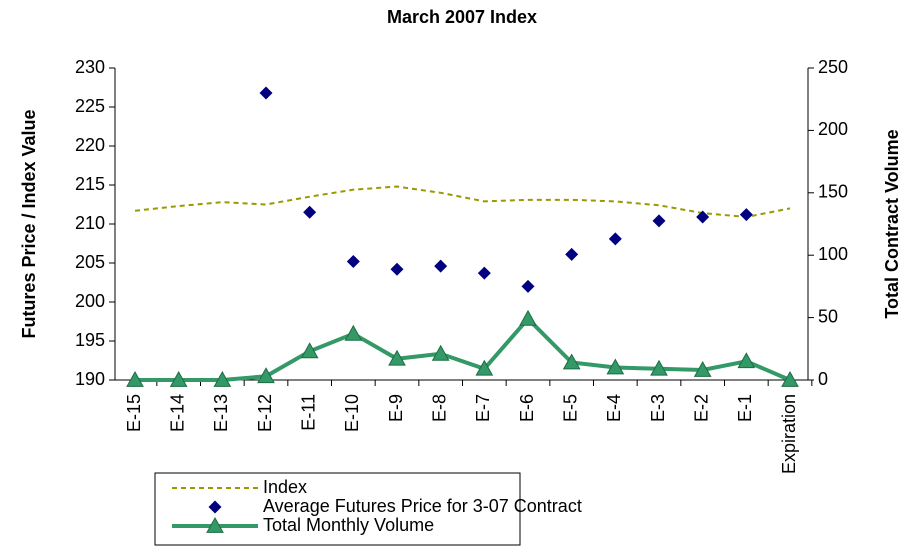 The width and height of the screenshot is (920, 550). What do you see at coordinates (422, 506) in the screenshot?
I see `legend-label: Average Futures Price for 3-07 Contract` at bounding box center [422, 506].